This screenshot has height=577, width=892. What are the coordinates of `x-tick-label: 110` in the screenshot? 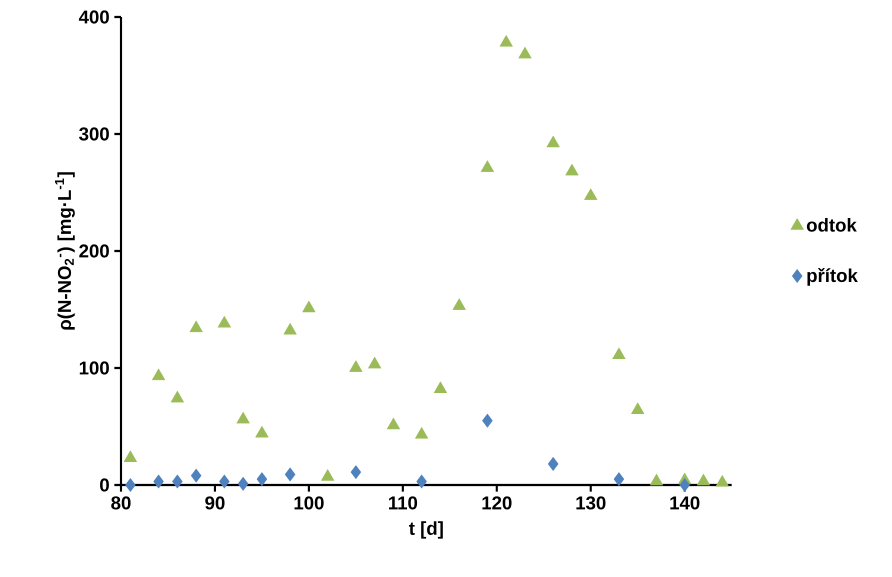 It's located at (403, 503).